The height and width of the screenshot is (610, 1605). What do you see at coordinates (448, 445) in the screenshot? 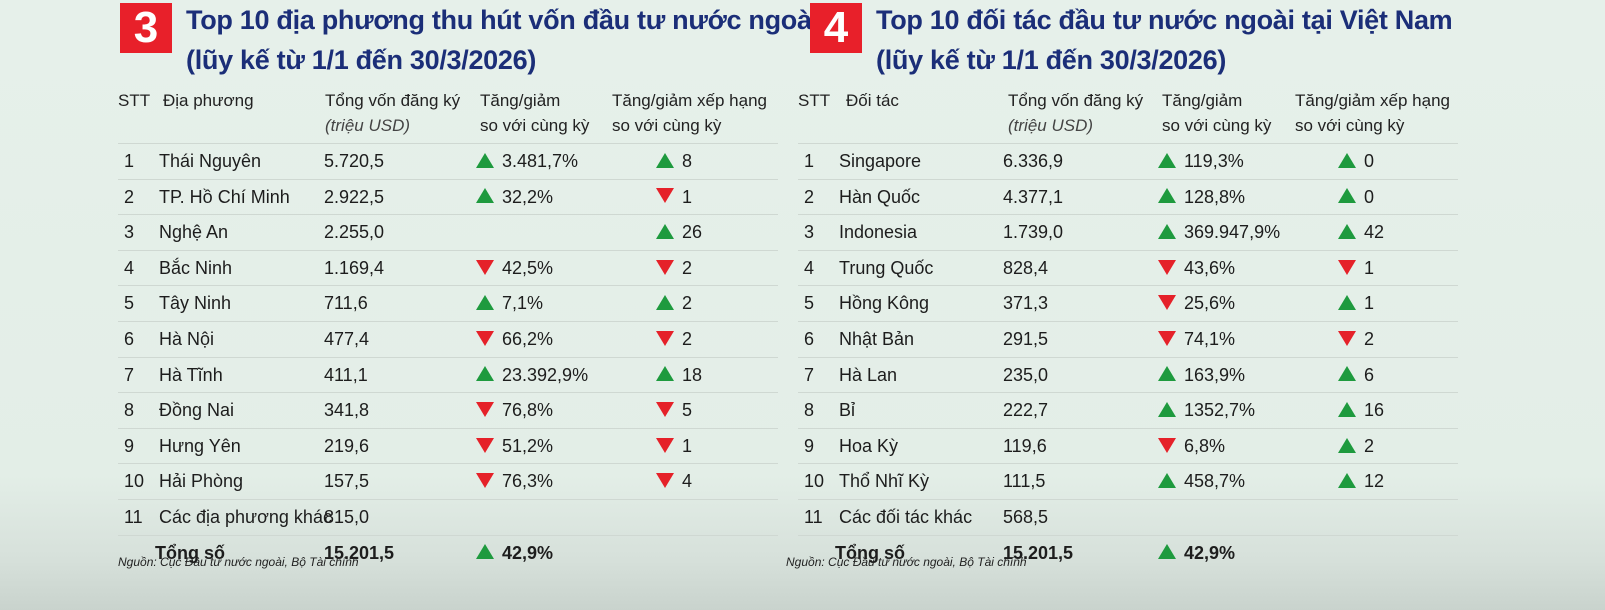
I see `table-row: 9 Hưng Yên 219,6 51,2% 1` at bounding box center [448, 445].